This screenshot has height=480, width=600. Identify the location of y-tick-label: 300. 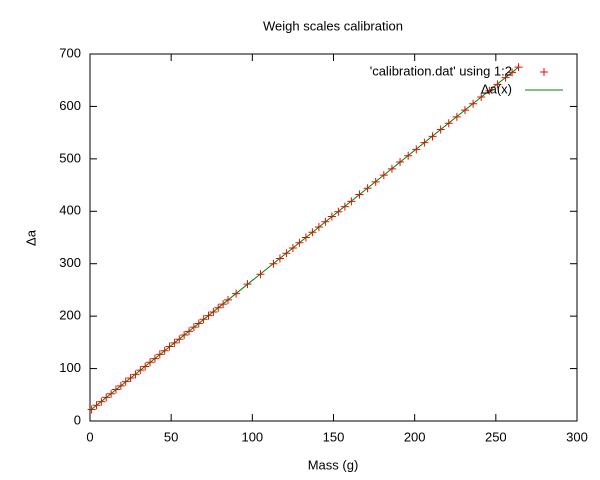
(70, 262).